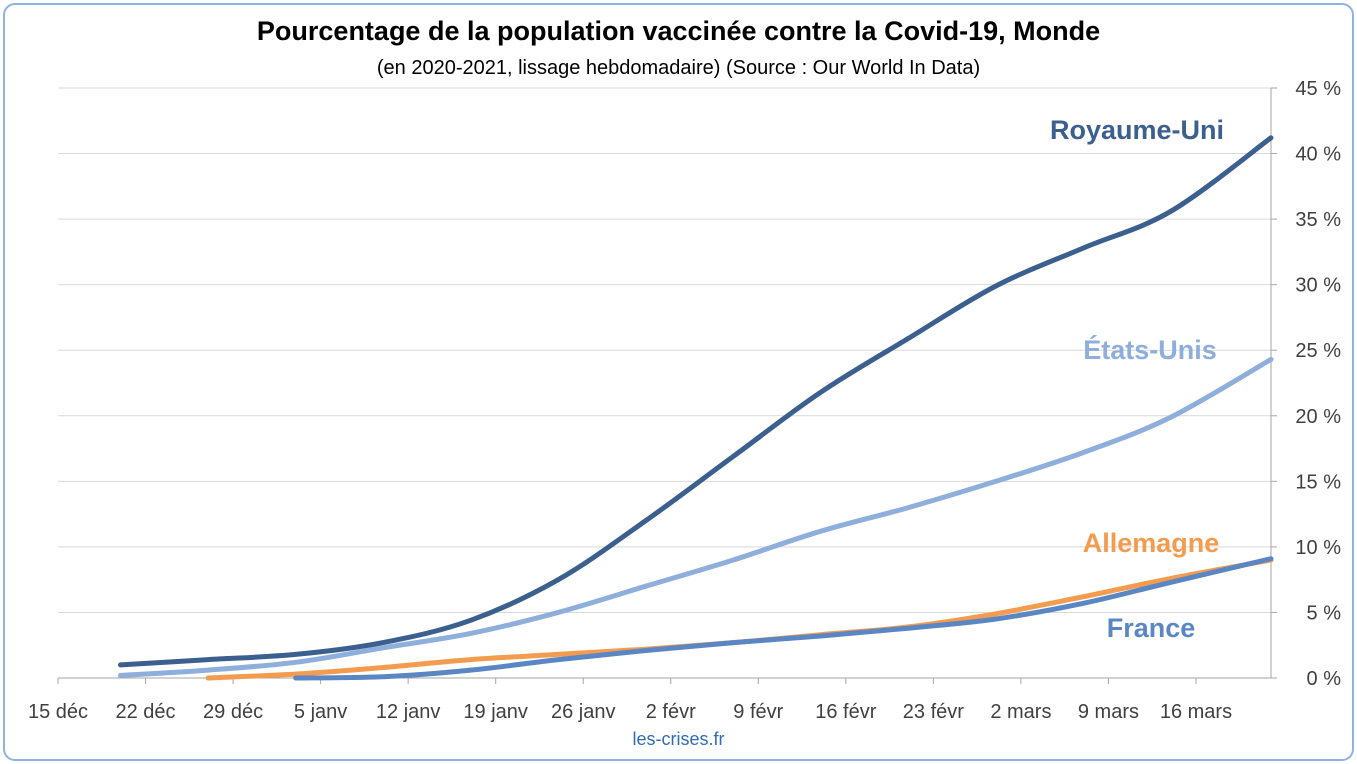 Image resolution: width=1357 pixels, height=764 pixels. What do you see at coordinates (1318, 286) in the screenshot?
I see `y-tick-label: 30 %` at bounding box center [1318, 286].